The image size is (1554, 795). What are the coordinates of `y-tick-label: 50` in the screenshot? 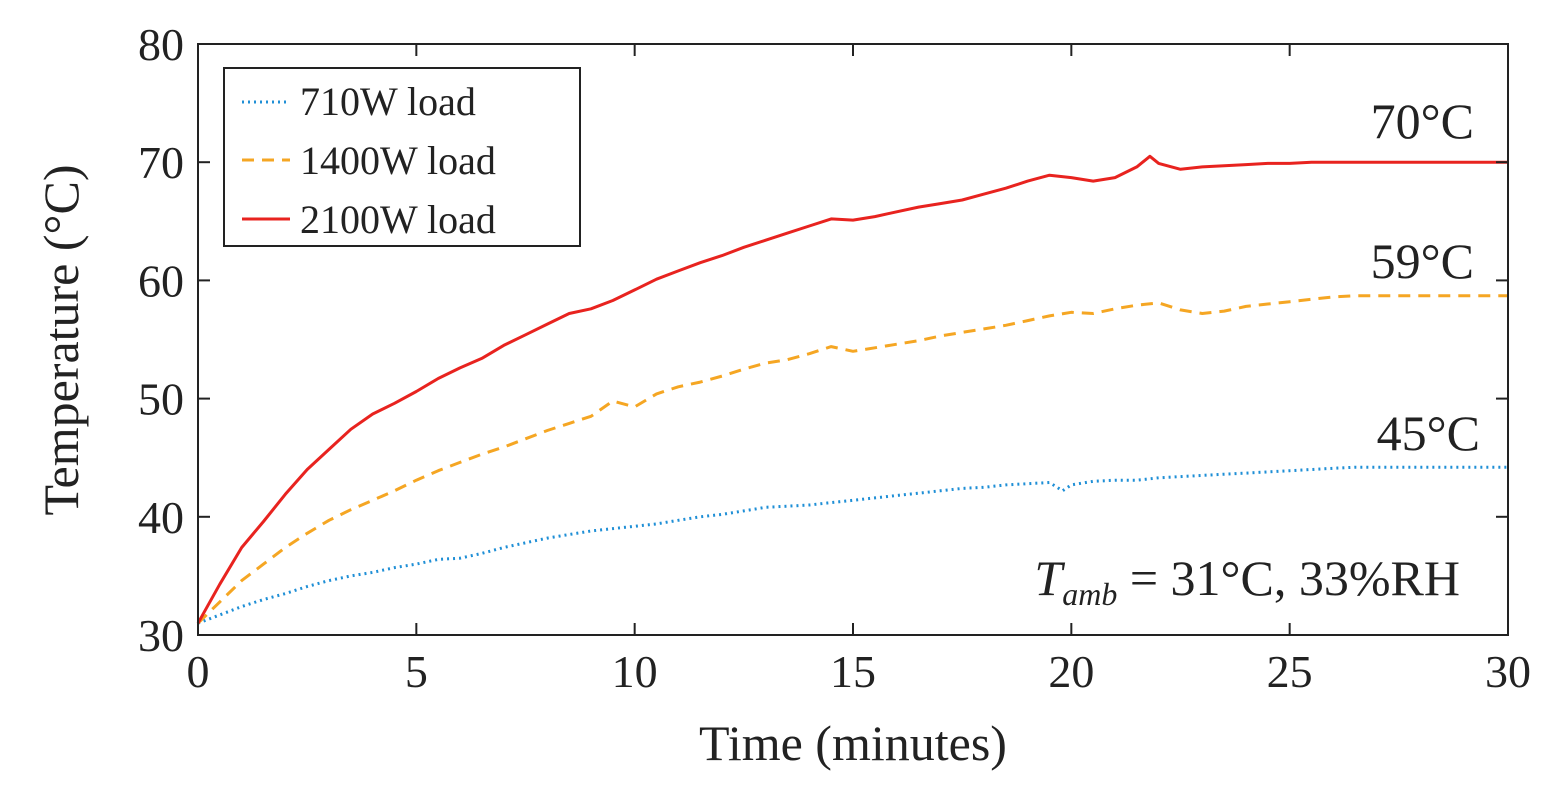 It's located at (161, 399).